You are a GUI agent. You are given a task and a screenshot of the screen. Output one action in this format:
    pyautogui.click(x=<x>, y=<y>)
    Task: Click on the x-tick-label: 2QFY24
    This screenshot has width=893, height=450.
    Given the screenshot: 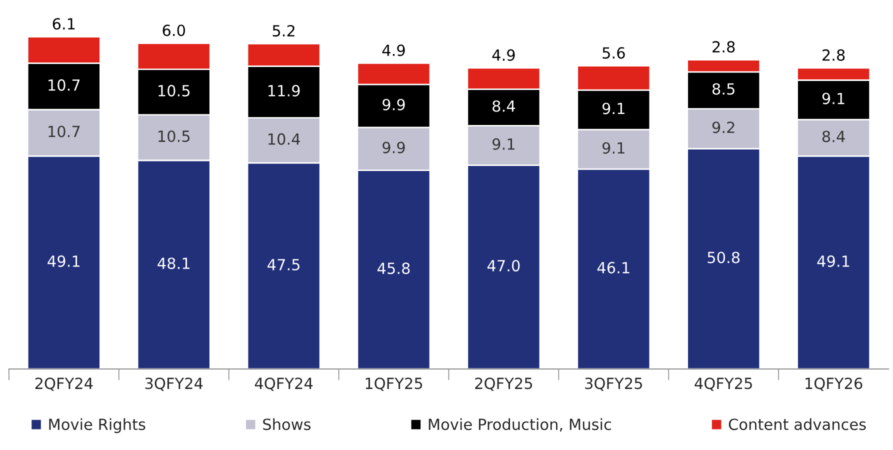 What is the action you would take?
    pyautogui.click(x=64, y=384)
    